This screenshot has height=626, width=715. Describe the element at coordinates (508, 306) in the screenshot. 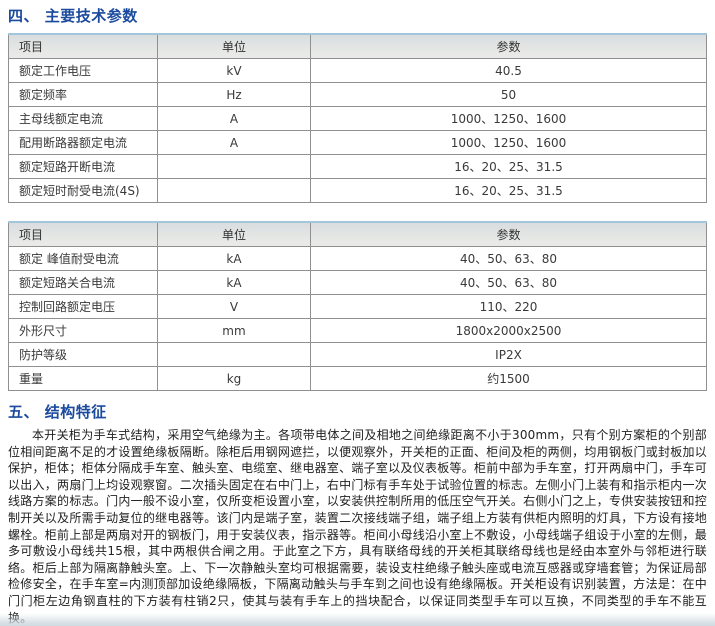

I see `param-cell: 110、220` at that location.